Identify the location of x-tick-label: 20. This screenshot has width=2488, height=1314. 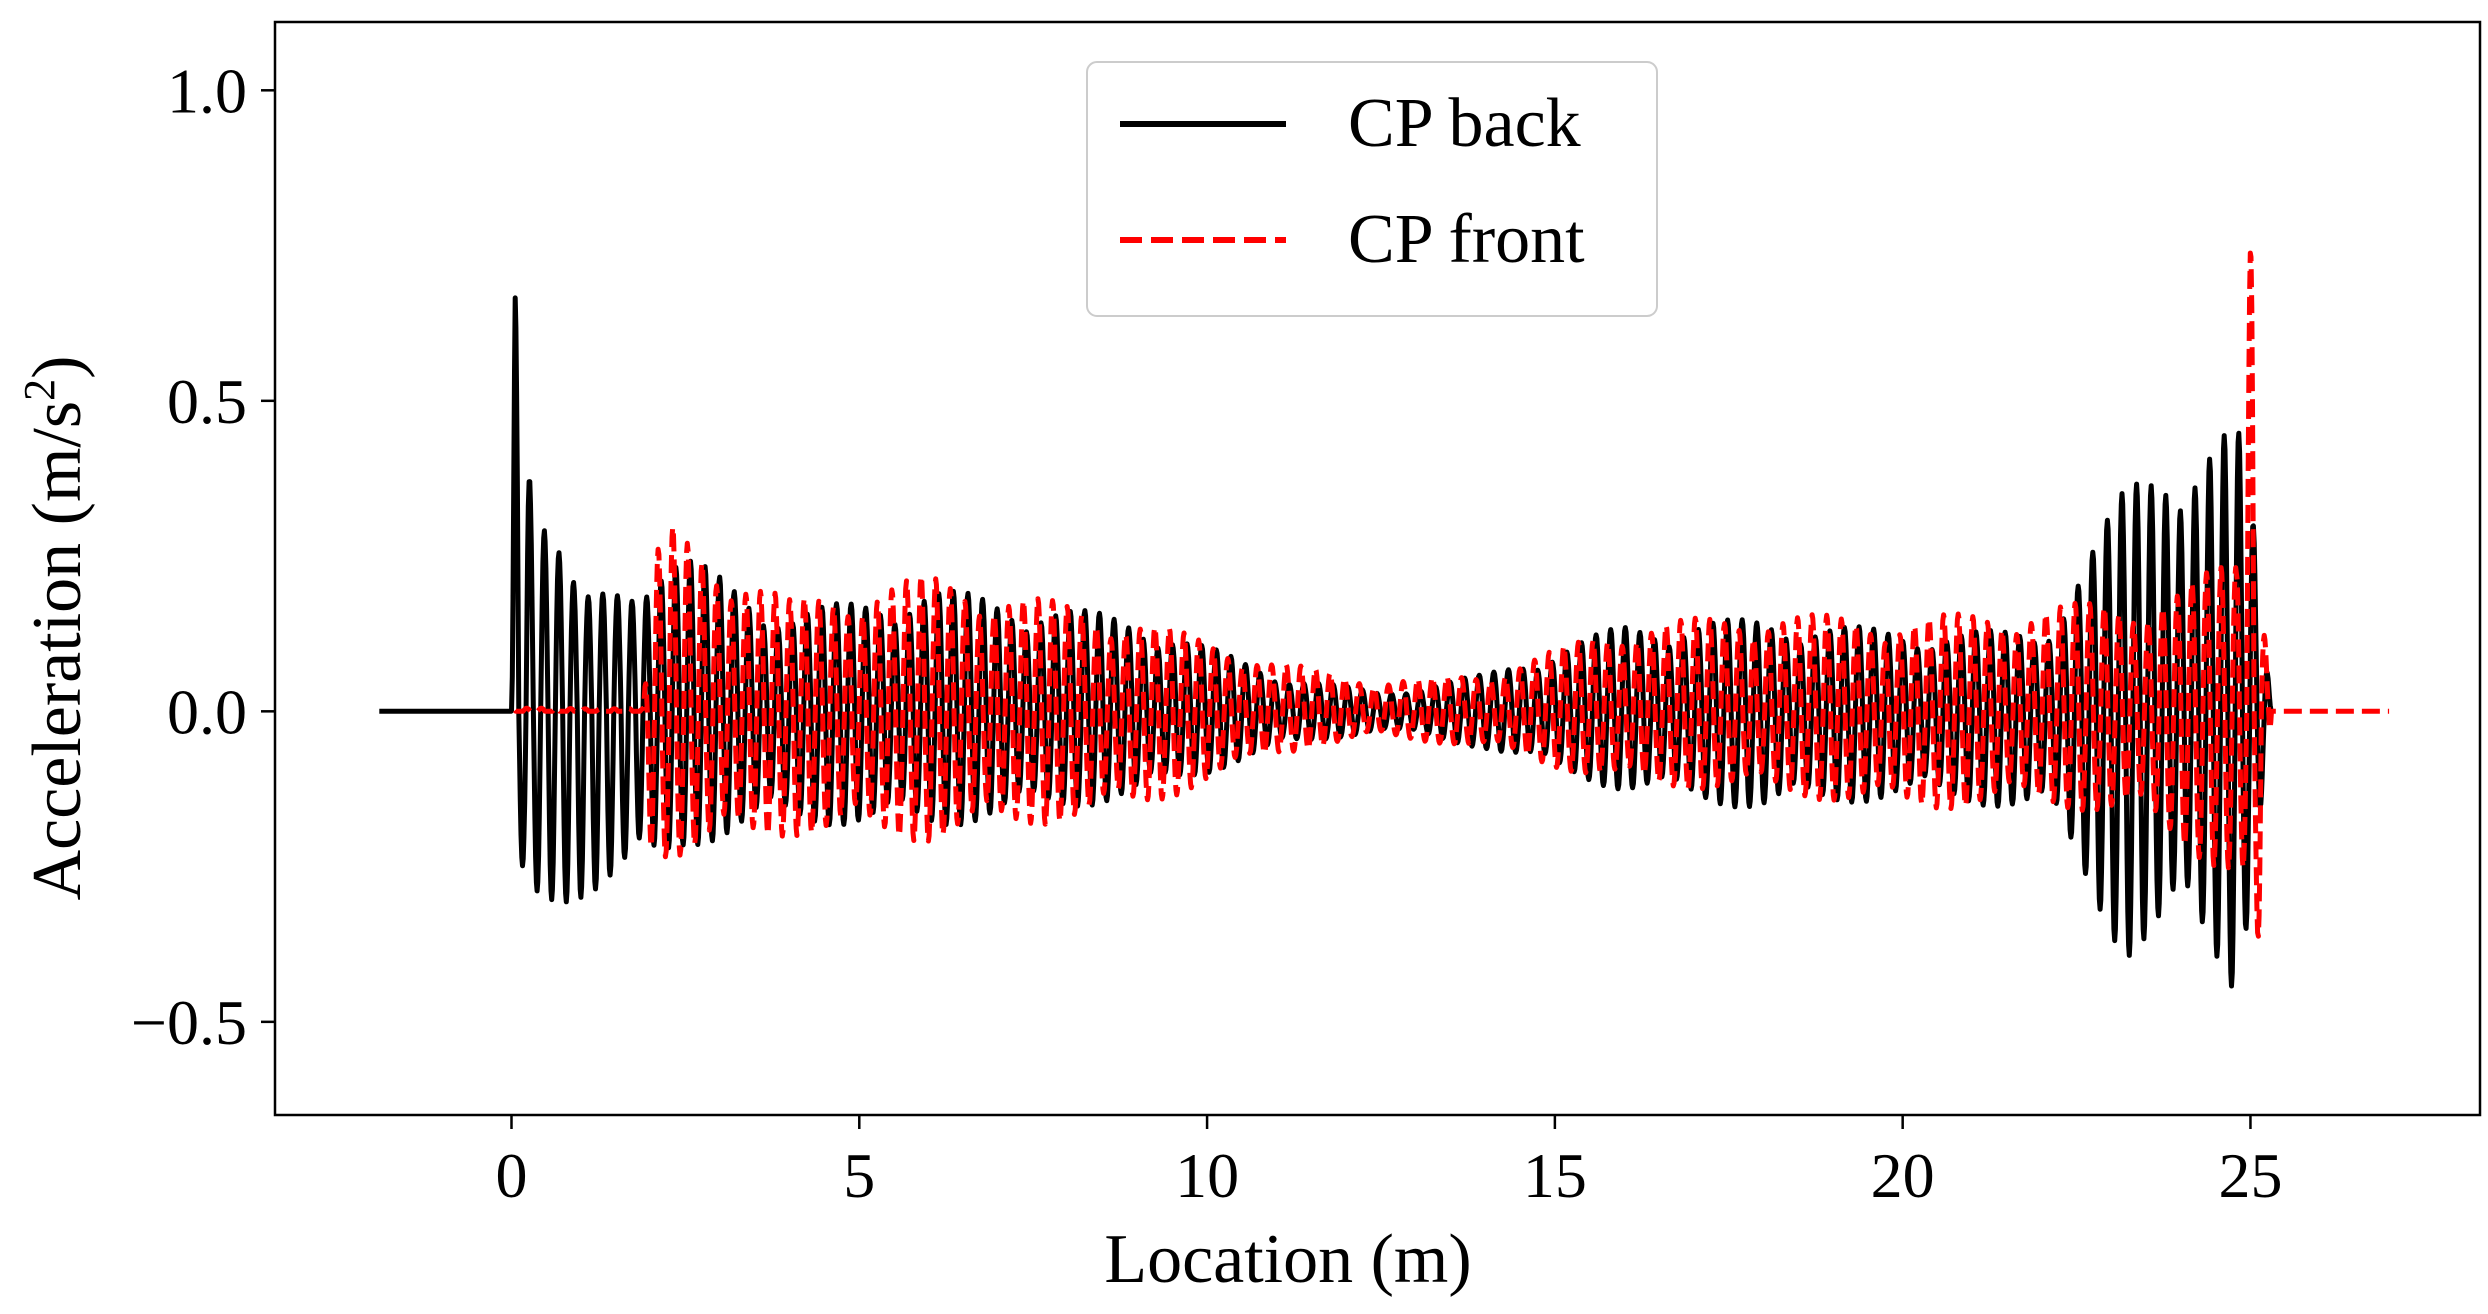
(1903, 1175).